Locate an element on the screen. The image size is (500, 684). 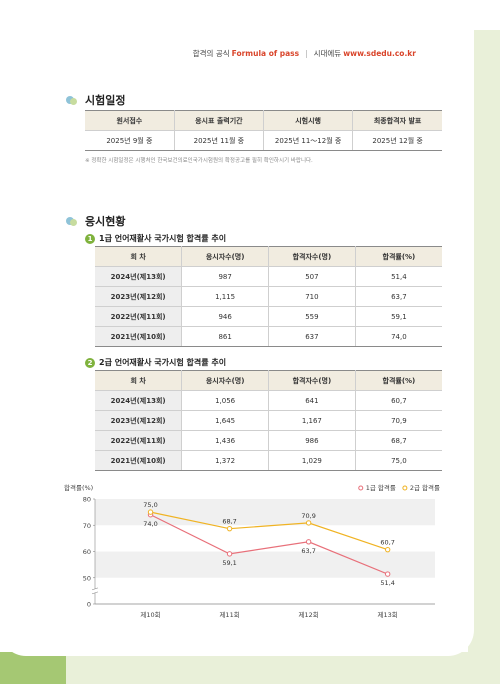
table-cell: 986 is located at coordinates (312, 440).